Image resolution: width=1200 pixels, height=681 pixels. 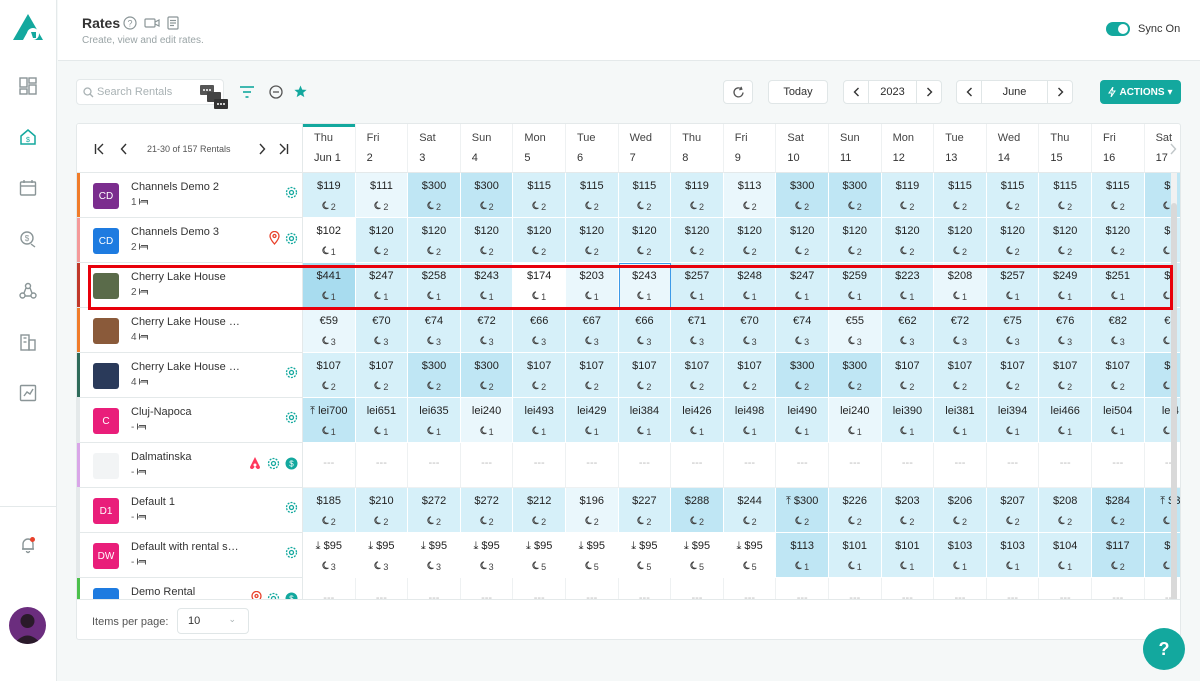 What do you see at coordinates (960, 330) in the screenshot?
I see `rate-cell: €72 3` at bounding box center [960, 330].